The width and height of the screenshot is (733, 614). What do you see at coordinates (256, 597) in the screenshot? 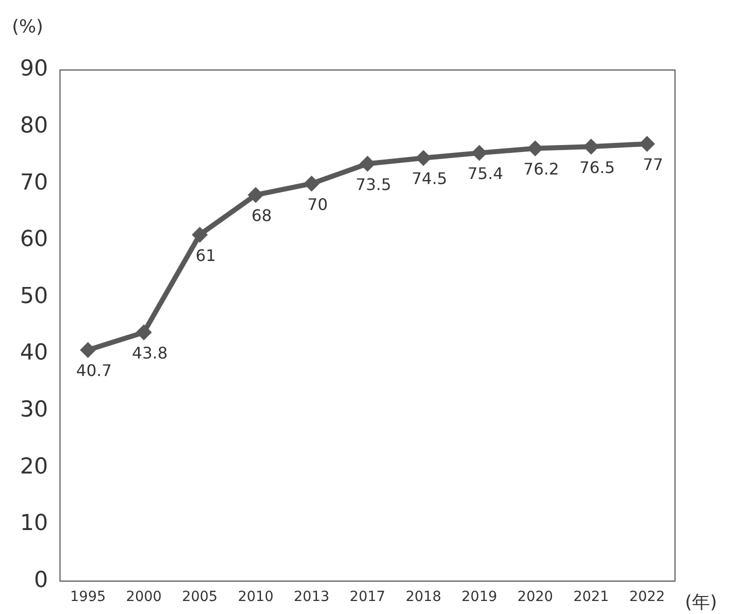
I see `x-tick-label: 2010` at bounding box center [256, 597].